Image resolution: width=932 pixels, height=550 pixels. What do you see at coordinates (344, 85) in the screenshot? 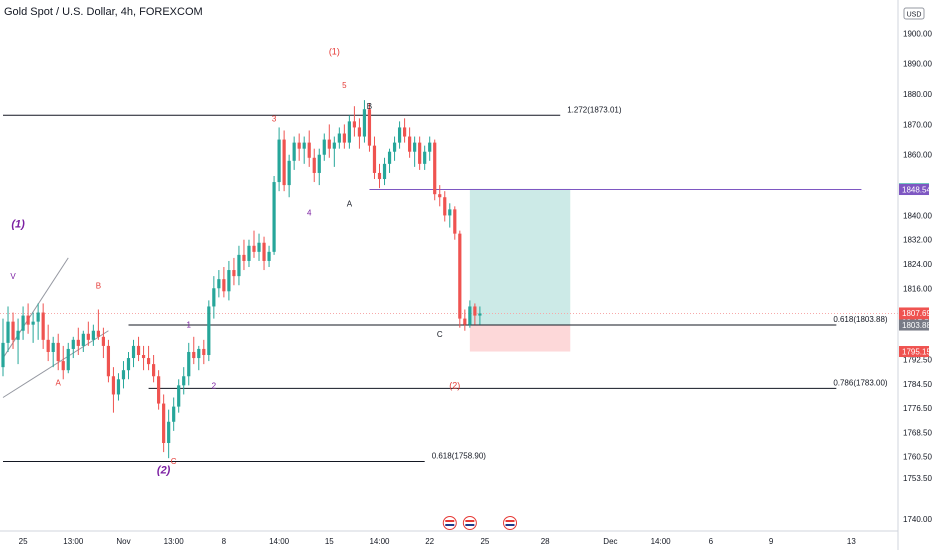
I see `wave-label: 5` at bounding box center [344, 85].